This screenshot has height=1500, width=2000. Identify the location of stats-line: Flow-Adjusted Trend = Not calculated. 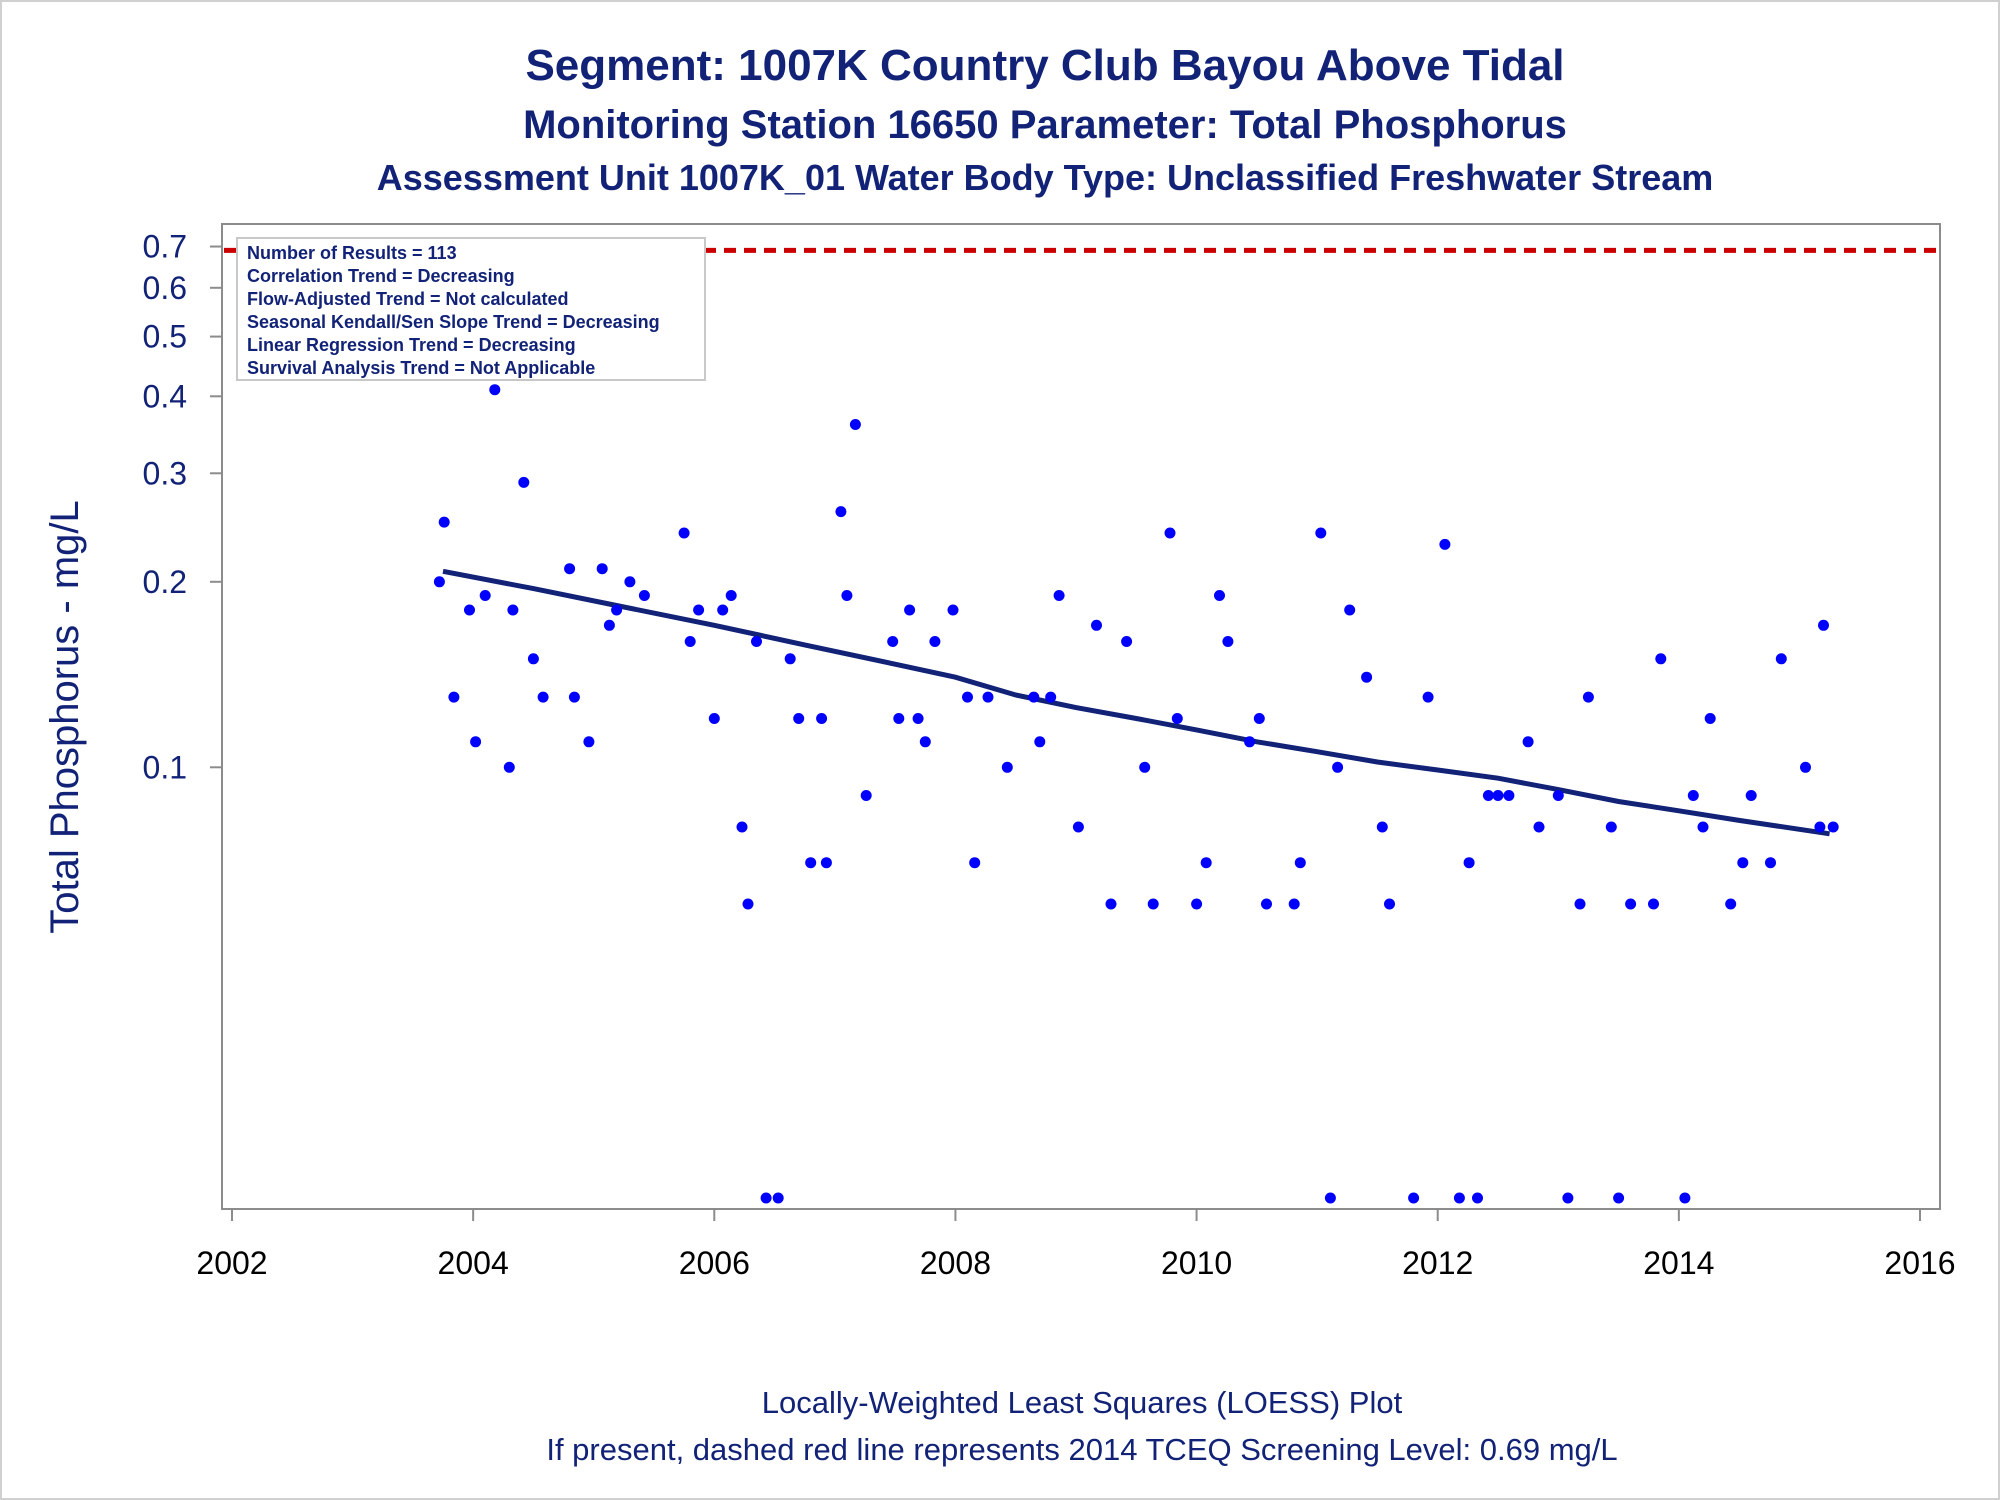
(408, 299).